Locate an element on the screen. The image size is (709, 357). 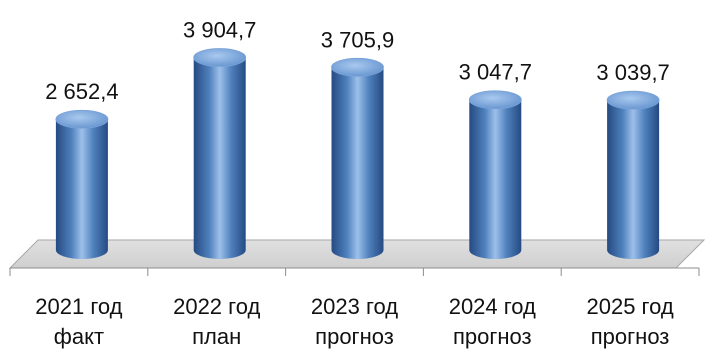
x-tick-label-line: 2021 год is located at coordinates (78, 306).